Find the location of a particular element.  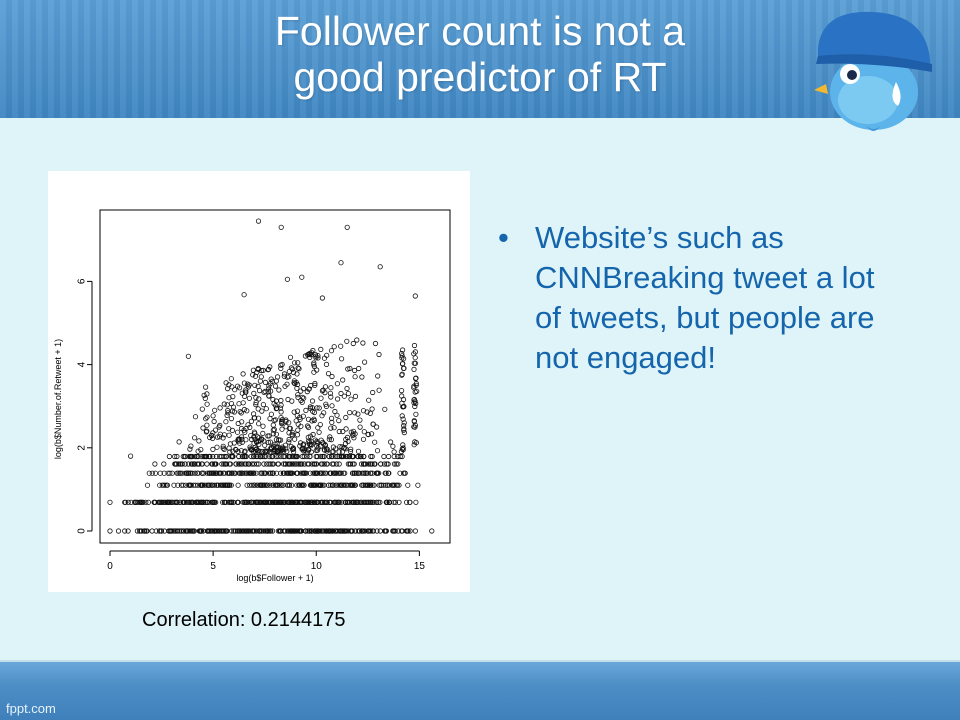

y-tick-label: 4 is located at coordinates (82, 364).